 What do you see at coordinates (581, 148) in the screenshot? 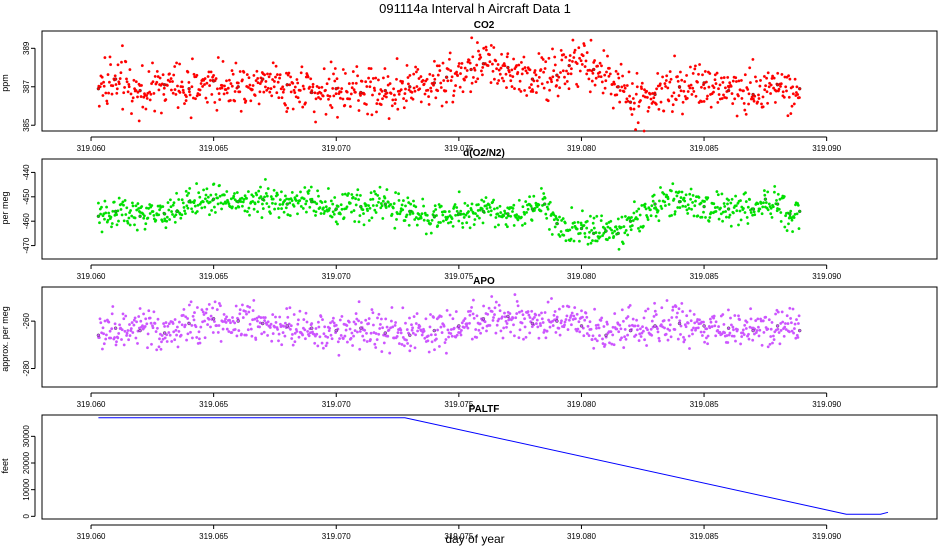
I see `co2-x-tick-label: 319.080` at bounding box center [581, 148].